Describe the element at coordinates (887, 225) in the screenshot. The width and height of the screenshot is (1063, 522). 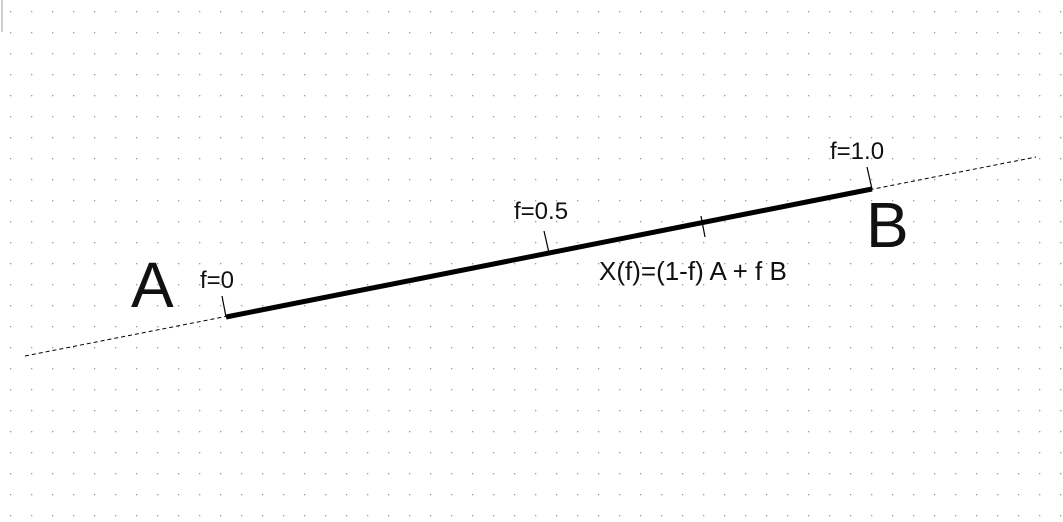
I see `point-b-label: B` at that location.